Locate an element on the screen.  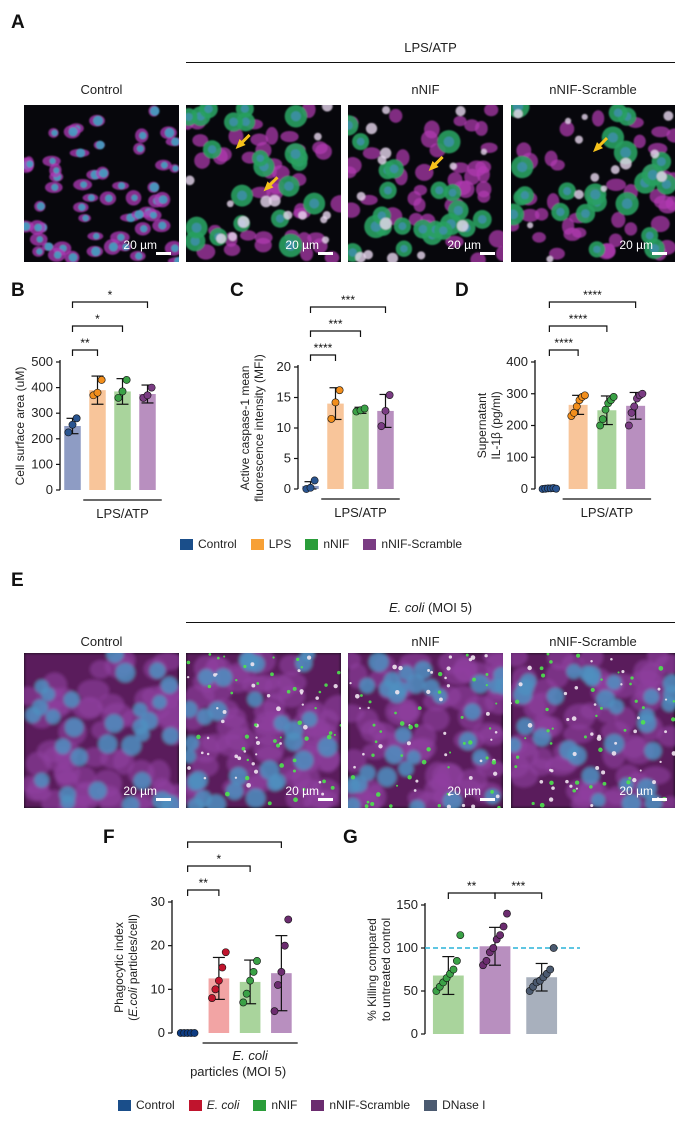
legend-label: LPS is located at coordinates (280, 544).